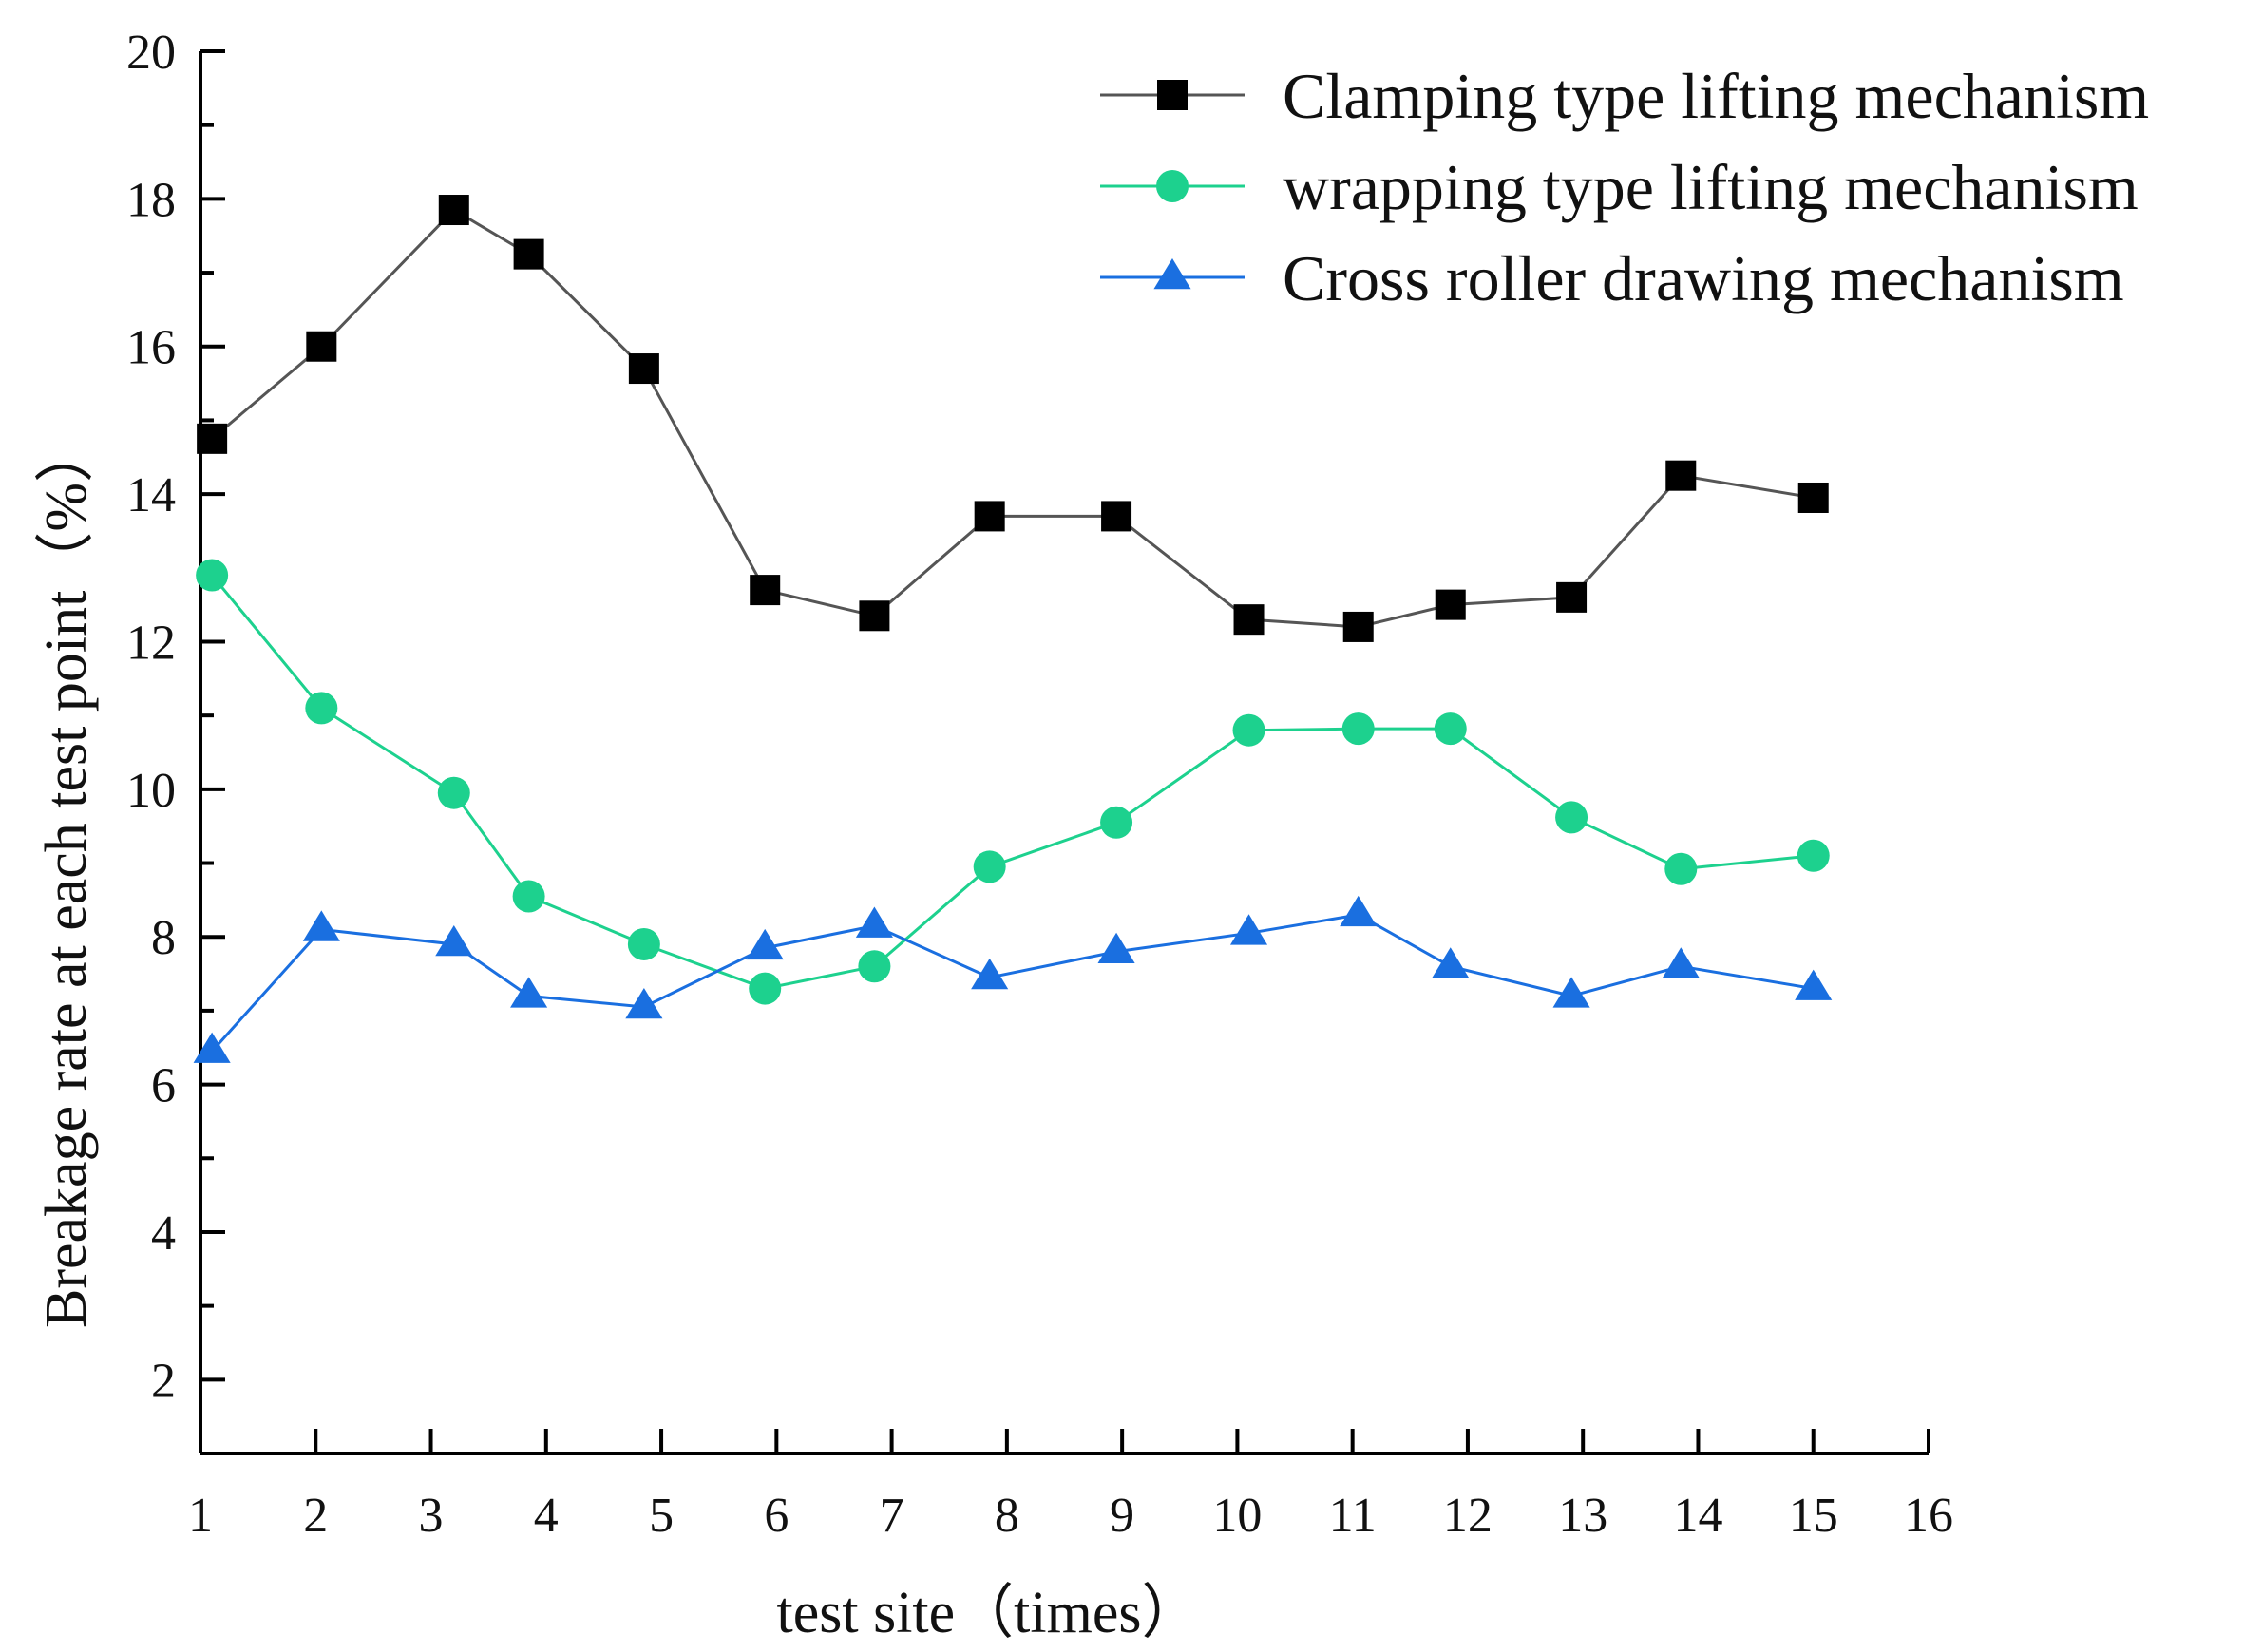 This screenshot has width=2263, height=1652. I want to click on y-tick-label: 6, so click(163, 1086).